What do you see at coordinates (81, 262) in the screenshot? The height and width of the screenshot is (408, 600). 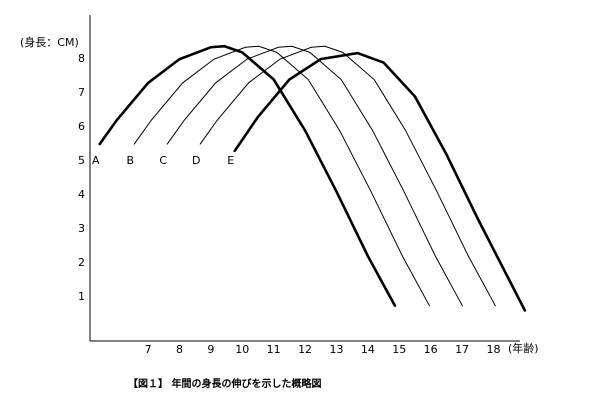 I see `y-tick-label: 2` at bounding box center [81, 262].